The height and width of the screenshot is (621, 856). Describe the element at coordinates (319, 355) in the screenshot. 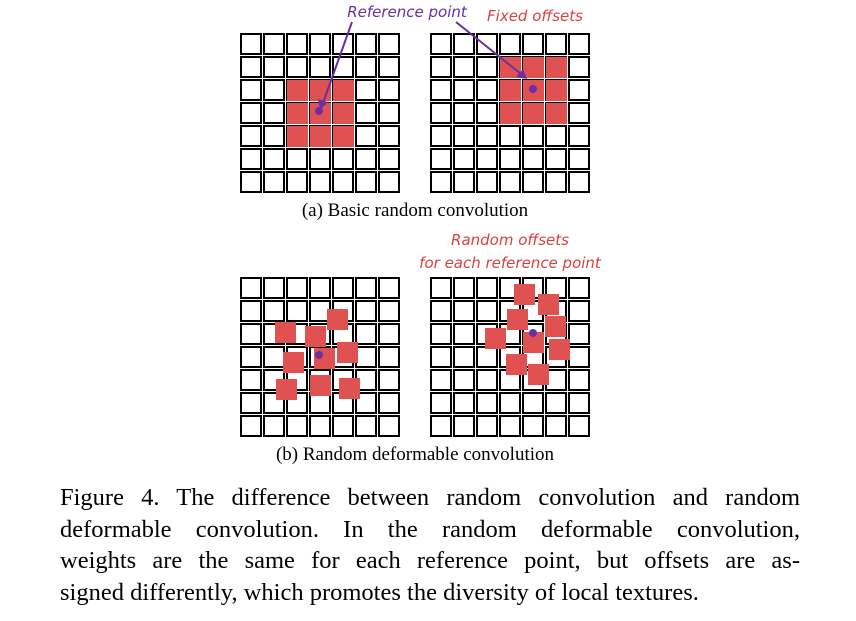

I see `reference-dot-b-left` at that location.